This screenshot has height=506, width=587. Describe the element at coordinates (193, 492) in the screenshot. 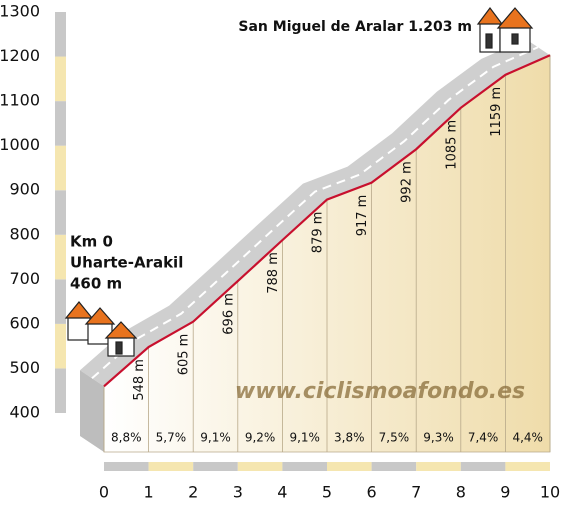

I see `x-tick-label: 2` at that location.